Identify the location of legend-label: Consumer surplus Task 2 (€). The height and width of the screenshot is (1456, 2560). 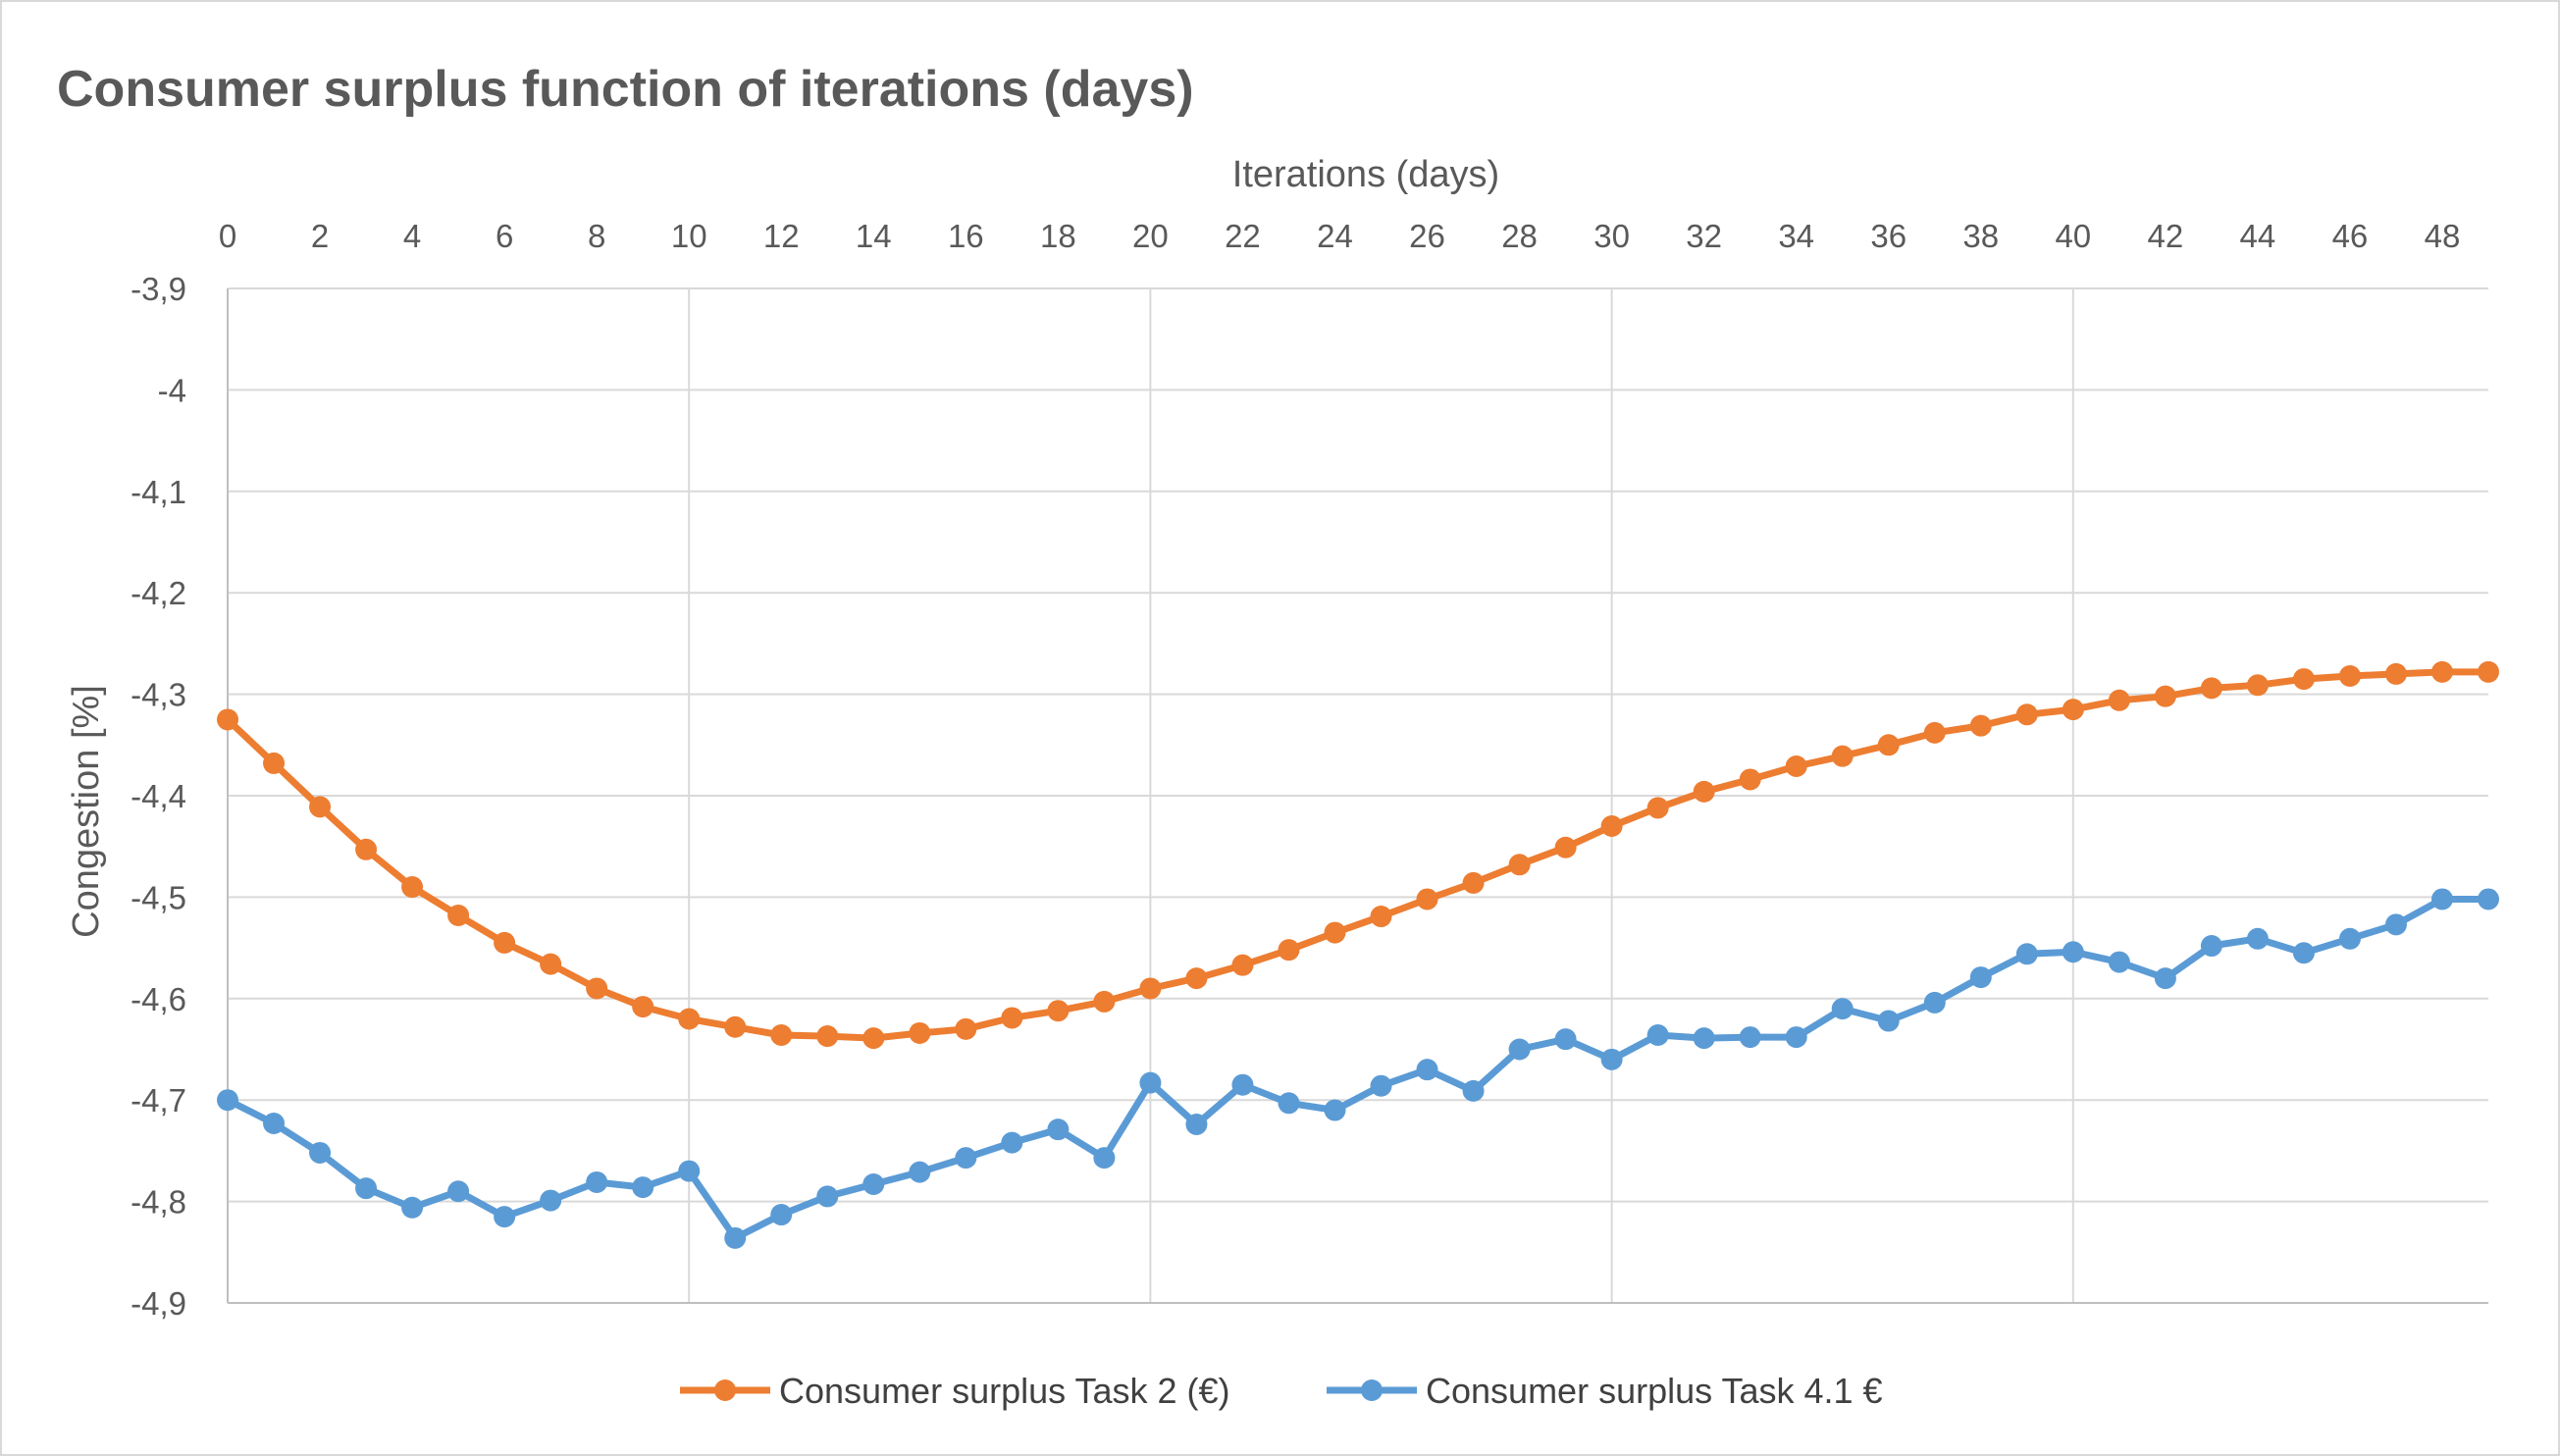
(1004, 1391).